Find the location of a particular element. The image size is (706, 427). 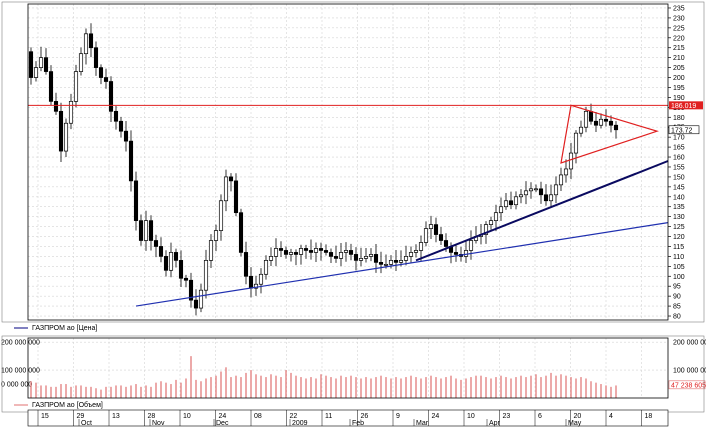

day-tick-label: 26 is located at coordinates (365, 416).